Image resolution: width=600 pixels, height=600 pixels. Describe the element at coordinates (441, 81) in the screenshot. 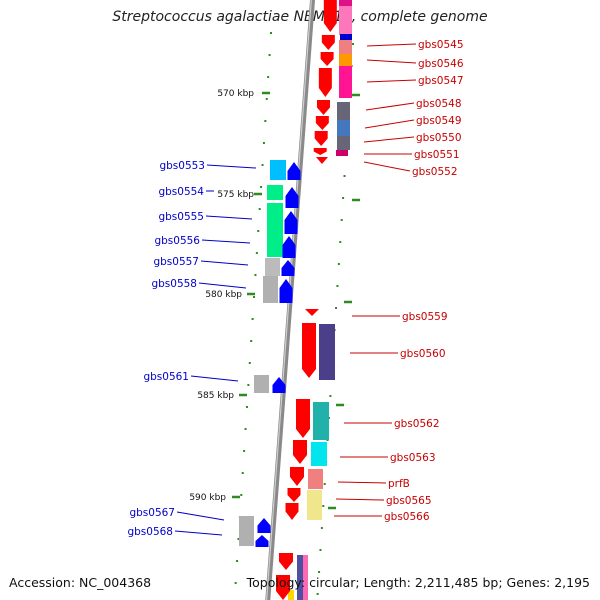

I see `gene-label-gbs0547: gbs0547` at that location.